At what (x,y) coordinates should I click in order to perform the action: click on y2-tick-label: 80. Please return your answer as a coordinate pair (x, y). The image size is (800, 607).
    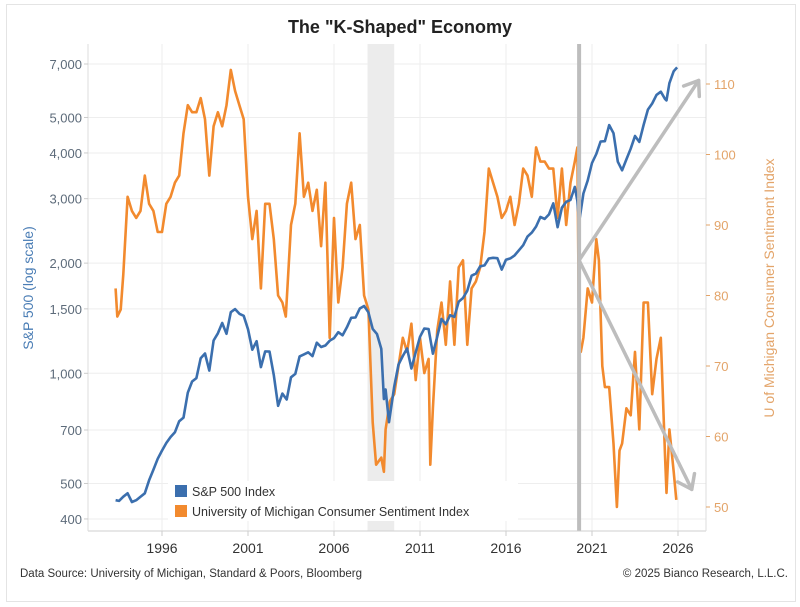
    Looking at the image, I should click on (721, 296).